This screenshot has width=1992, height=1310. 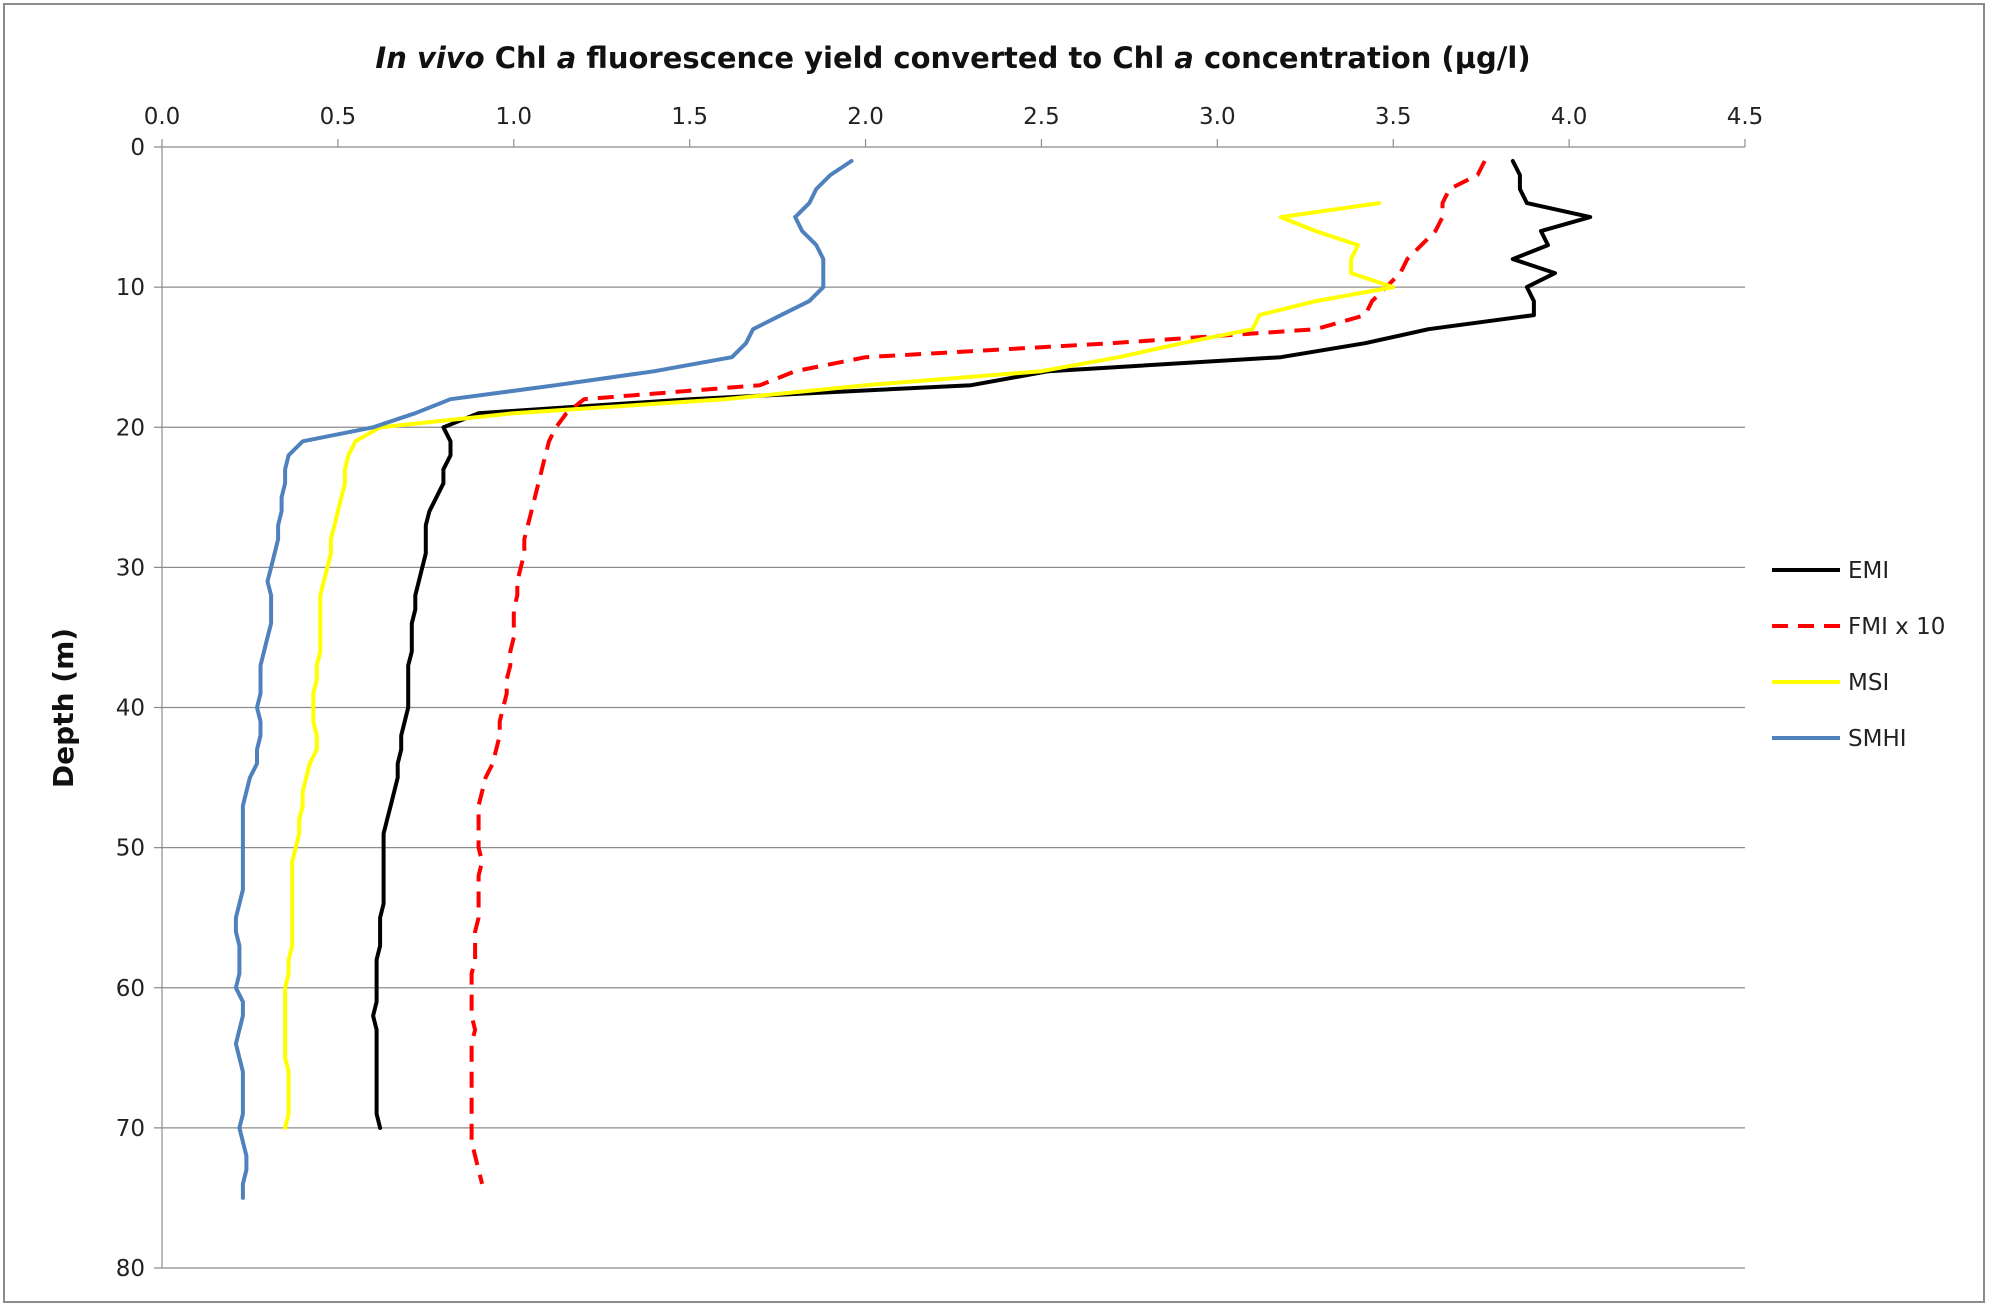 I want to click on chart-title-part: In vivo, so click(x=429, y=58).